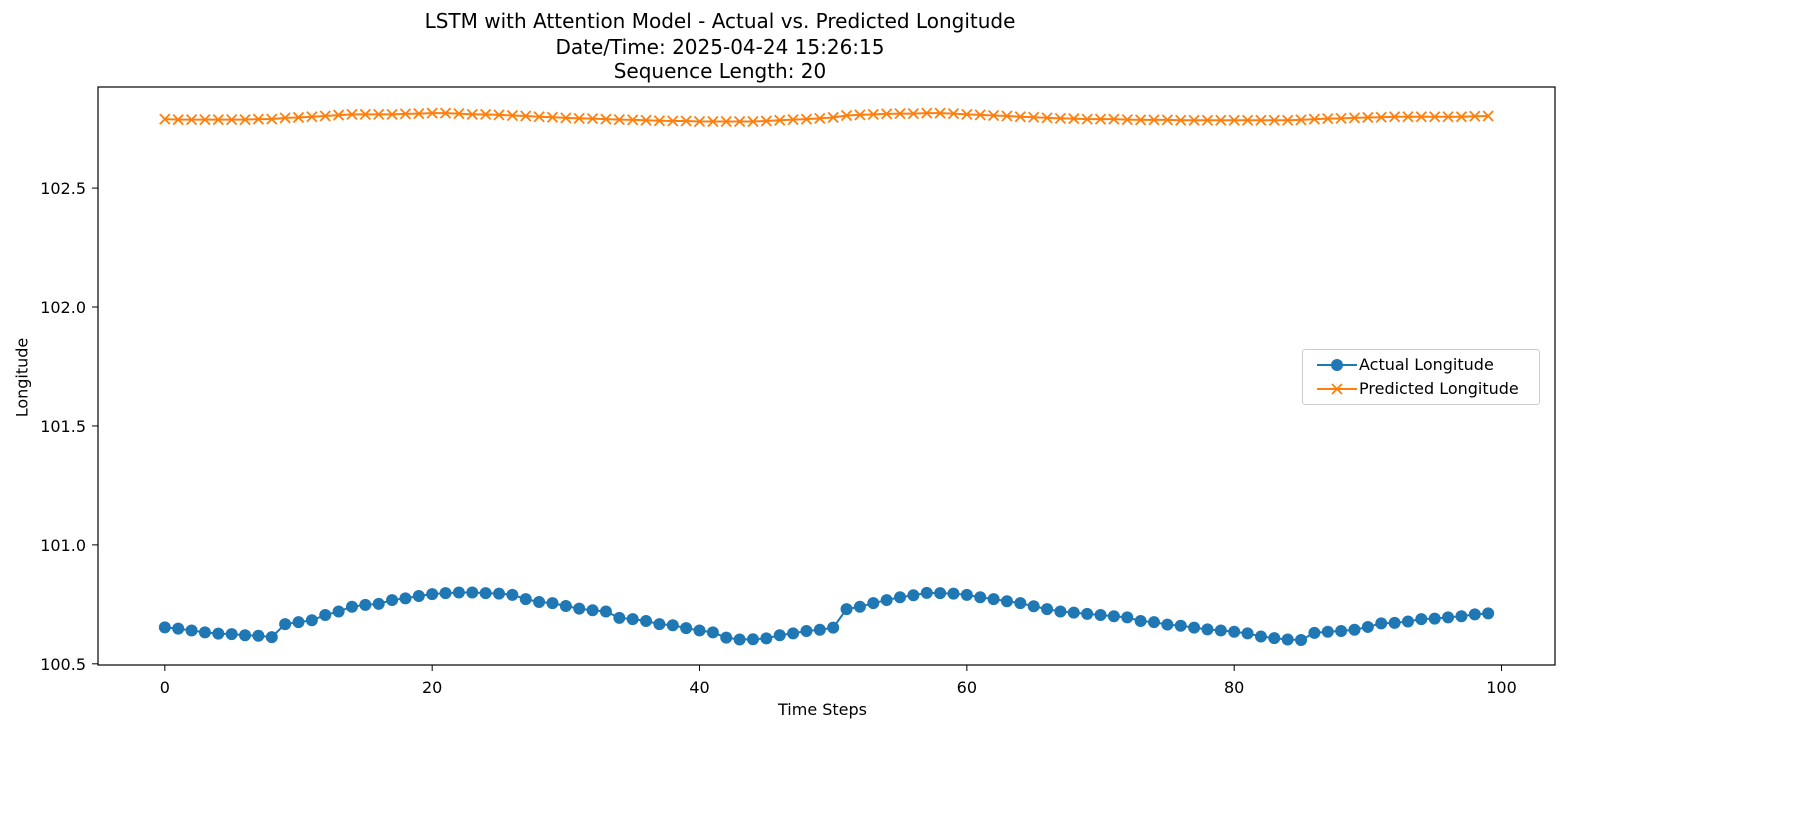  I want to click on series-line-predicted, so click(826, 117).